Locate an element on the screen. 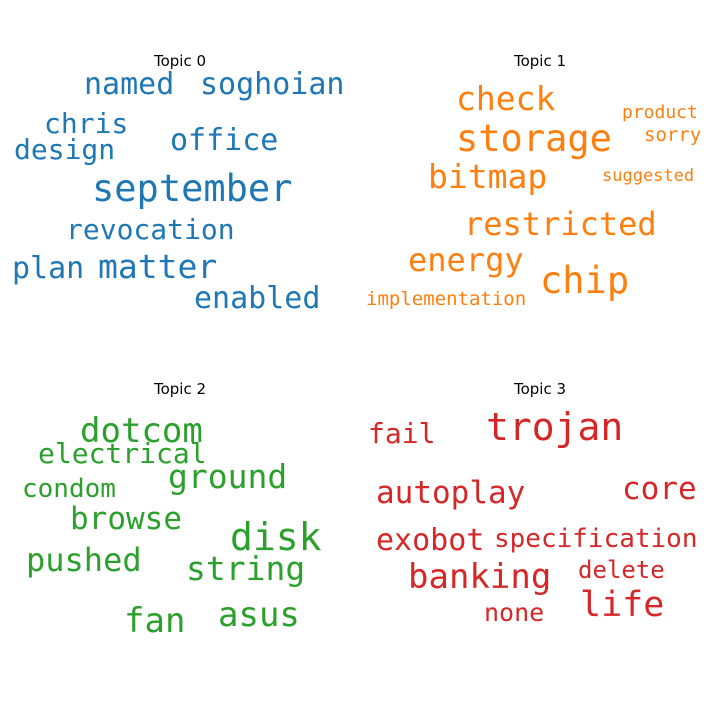 The image size is (720, 720). word-asus: asus is located at coordinates (259, 615).